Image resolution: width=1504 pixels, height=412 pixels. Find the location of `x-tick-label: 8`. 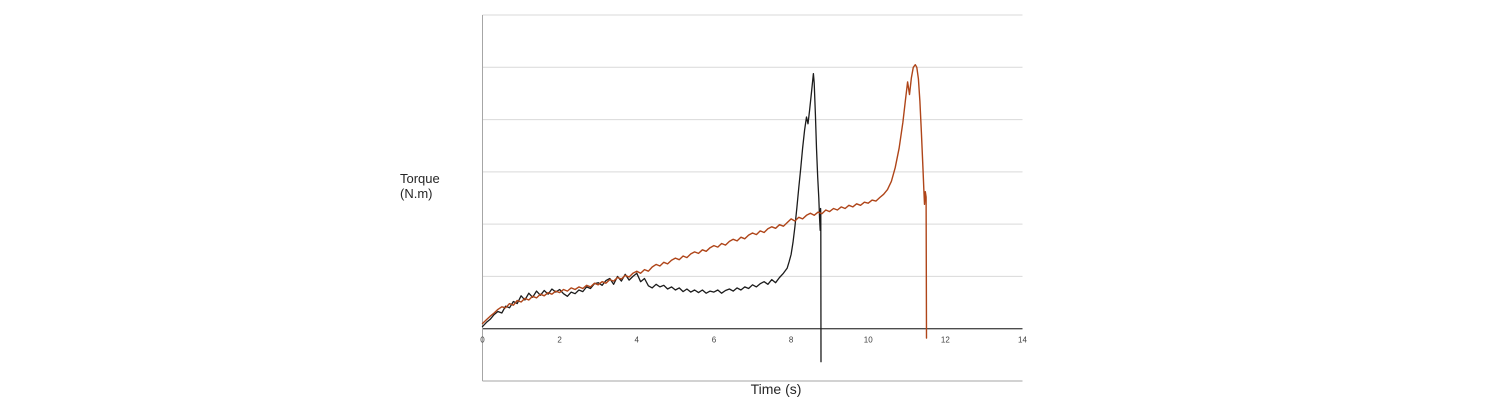

x-tick-label: 8 is located at coordinates (791, 340).